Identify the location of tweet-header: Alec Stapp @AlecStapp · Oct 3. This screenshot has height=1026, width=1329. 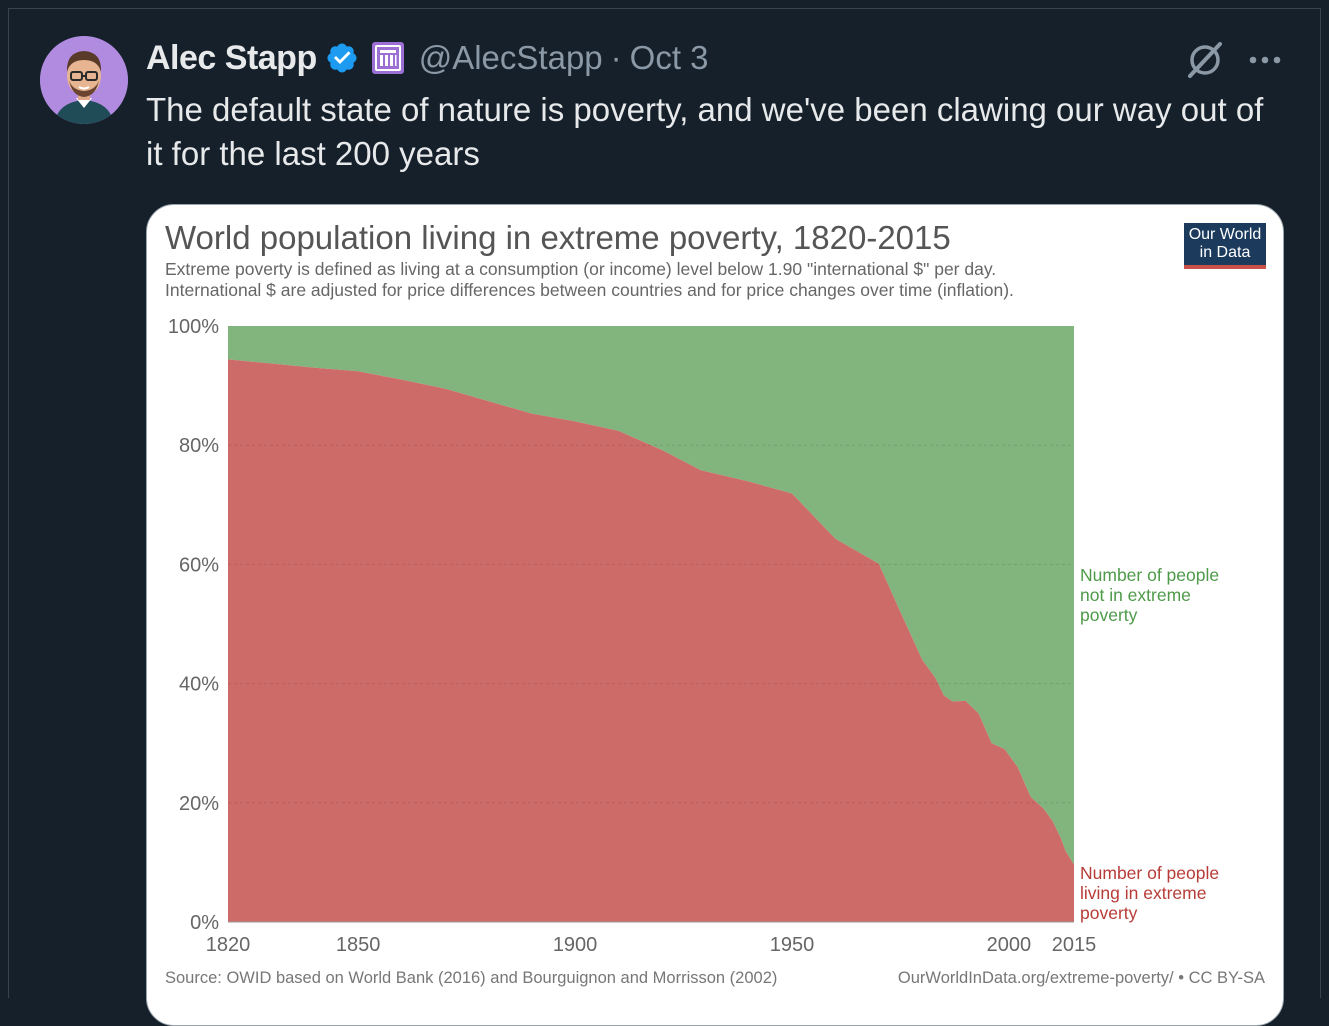
(427, 58).